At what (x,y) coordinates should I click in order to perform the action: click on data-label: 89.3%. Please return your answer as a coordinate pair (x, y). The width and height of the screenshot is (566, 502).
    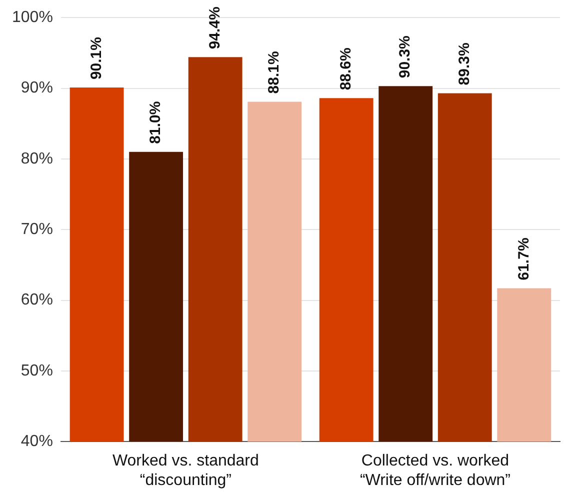
    Looking at the image, I should click on (465, 64).